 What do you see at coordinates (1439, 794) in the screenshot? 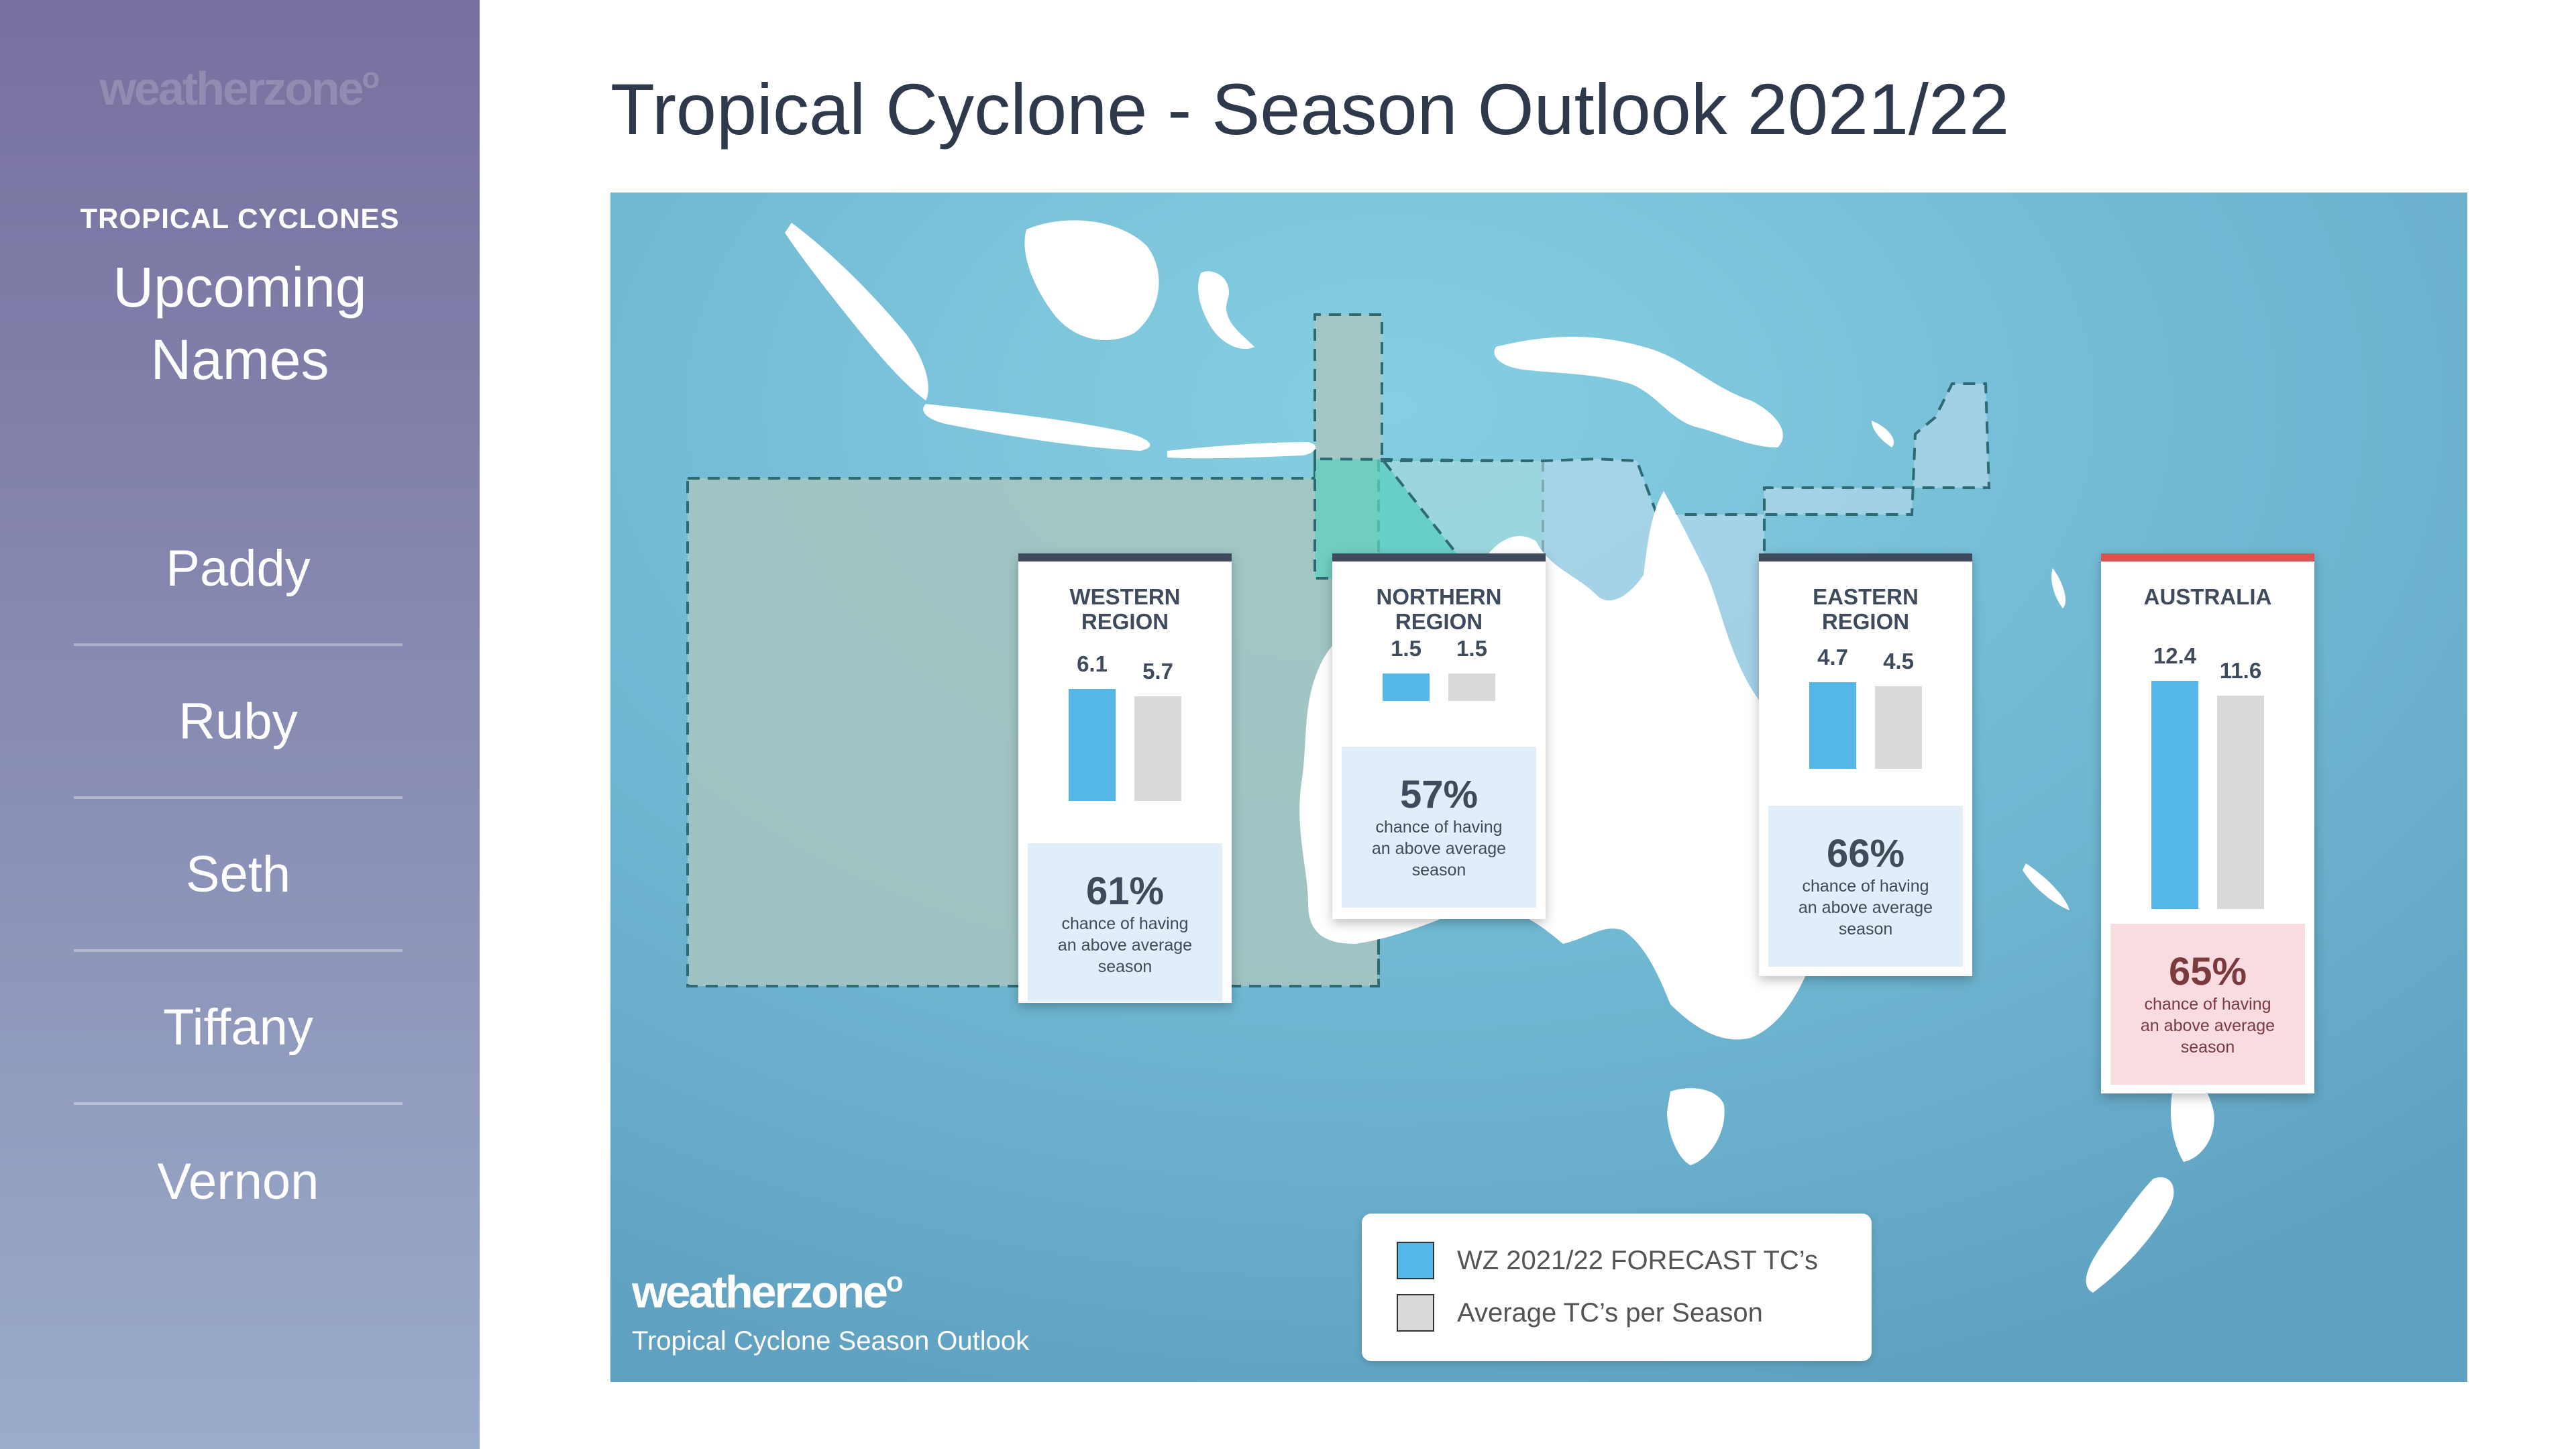
I see `chance-percent: 57%` at bounding box center [1439, 794].